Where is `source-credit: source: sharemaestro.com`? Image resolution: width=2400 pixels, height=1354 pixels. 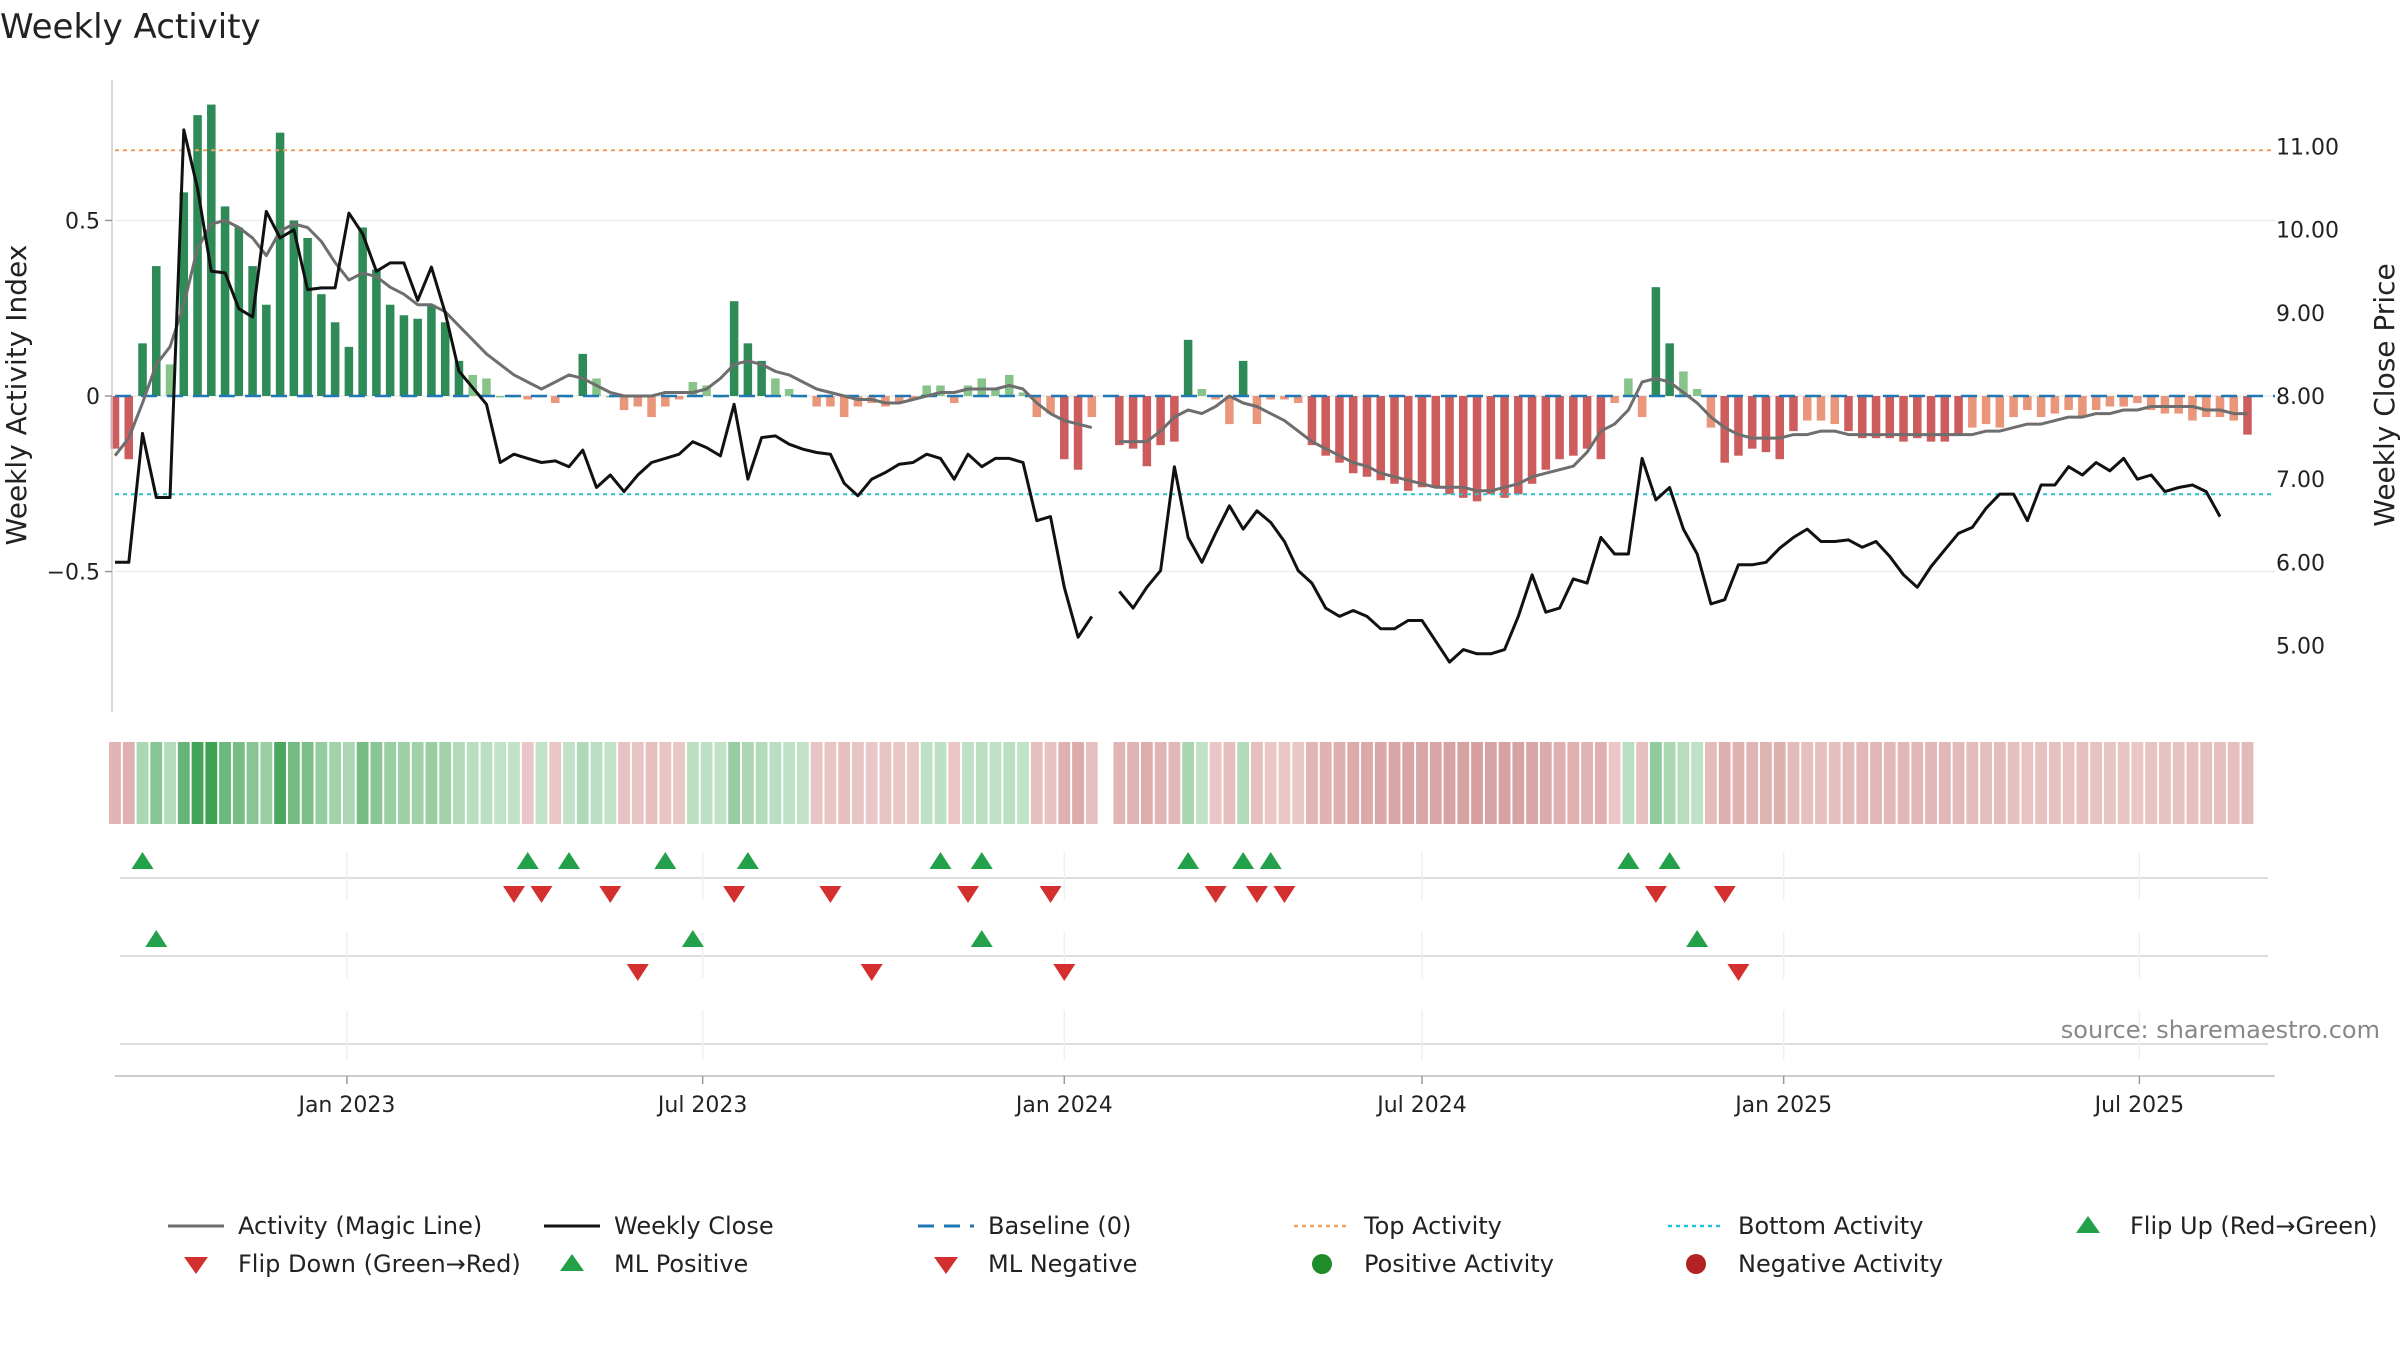 source-credit: source: sharemaestro.com is located at coordinates (2220, 1030).